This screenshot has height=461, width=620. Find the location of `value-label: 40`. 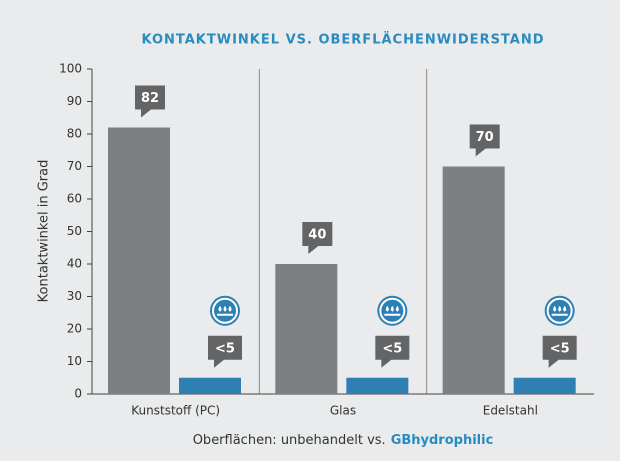

value-label: 40 is located at coordinates (317, 235).